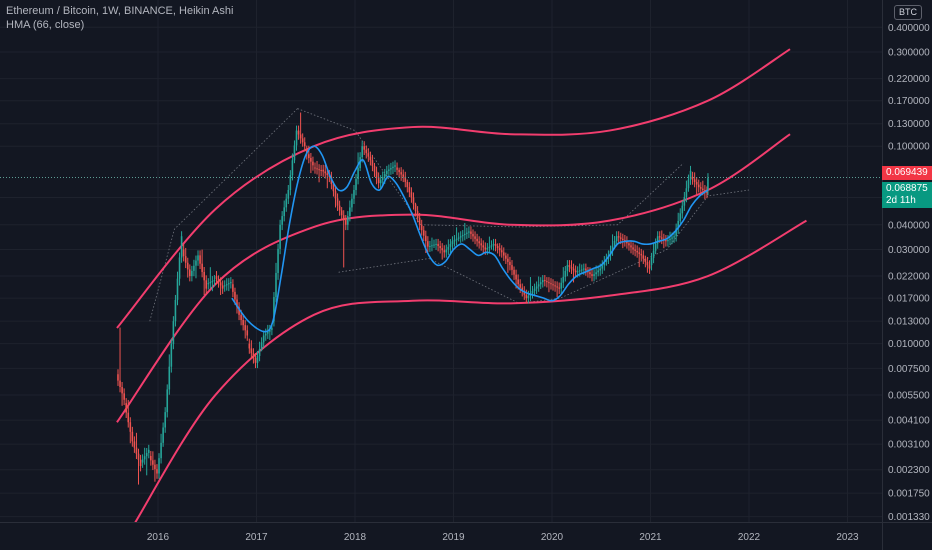 The width and height of the screenshot is (932, 550). What do you see at coordinates (907, 188) in the screenshot?
I see `close-price-value: 0.068875` at bounding box center [907, 188].